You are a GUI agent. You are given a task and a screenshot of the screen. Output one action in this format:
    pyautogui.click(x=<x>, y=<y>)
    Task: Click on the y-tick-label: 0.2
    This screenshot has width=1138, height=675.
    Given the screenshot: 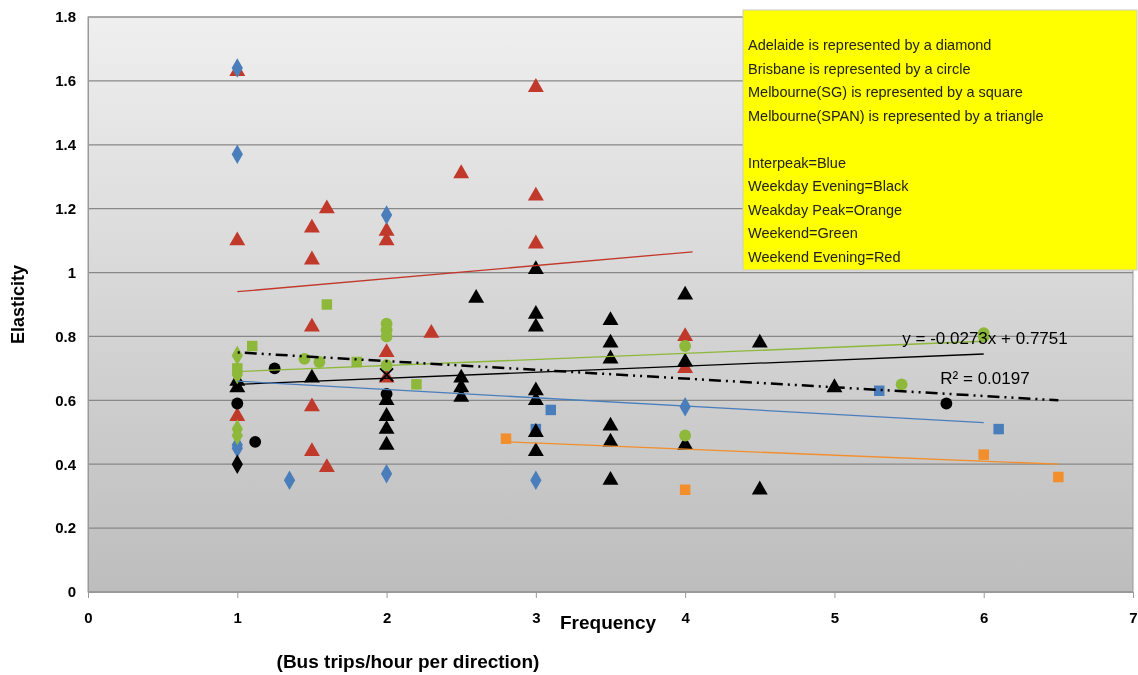 What is the action you would take?
    pyautogui.click(x=65, y=528)
    